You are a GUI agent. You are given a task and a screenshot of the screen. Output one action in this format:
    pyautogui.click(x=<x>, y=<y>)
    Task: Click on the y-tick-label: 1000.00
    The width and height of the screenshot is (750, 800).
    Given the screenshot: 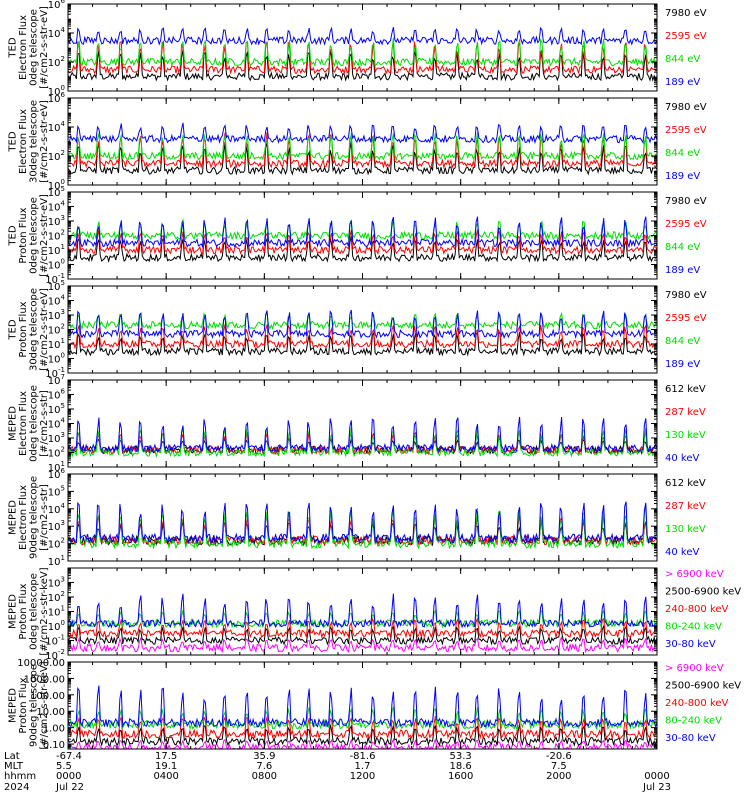 What is the action you would take?
    pyautogui.click(x=44, y=679)
    